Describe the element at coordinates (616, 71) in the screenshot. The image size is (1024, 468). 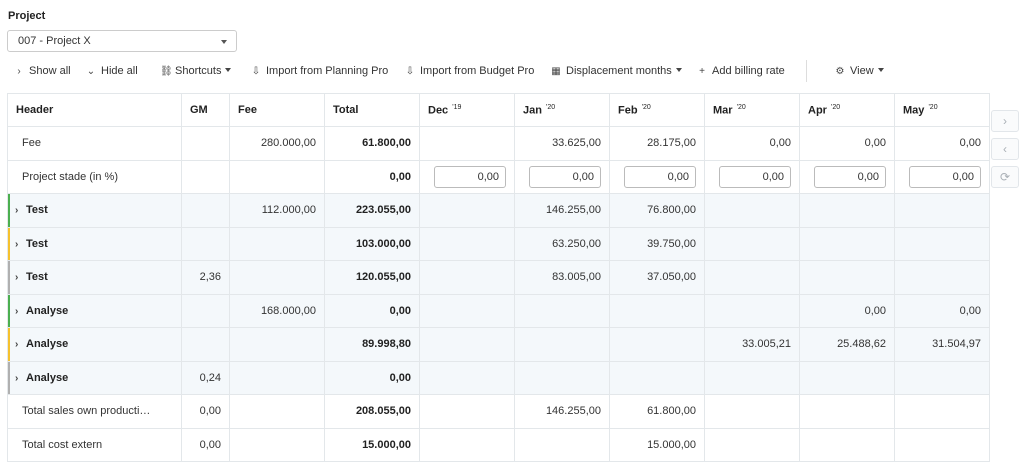
I see `displacement-months-button: ▦ Displacement months` at that location.